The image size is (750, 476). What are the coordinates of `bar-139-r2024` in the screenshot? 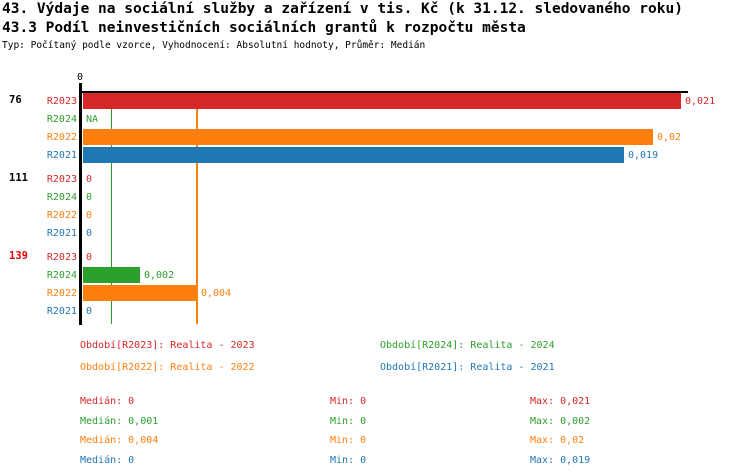 It's located at (111, 275).